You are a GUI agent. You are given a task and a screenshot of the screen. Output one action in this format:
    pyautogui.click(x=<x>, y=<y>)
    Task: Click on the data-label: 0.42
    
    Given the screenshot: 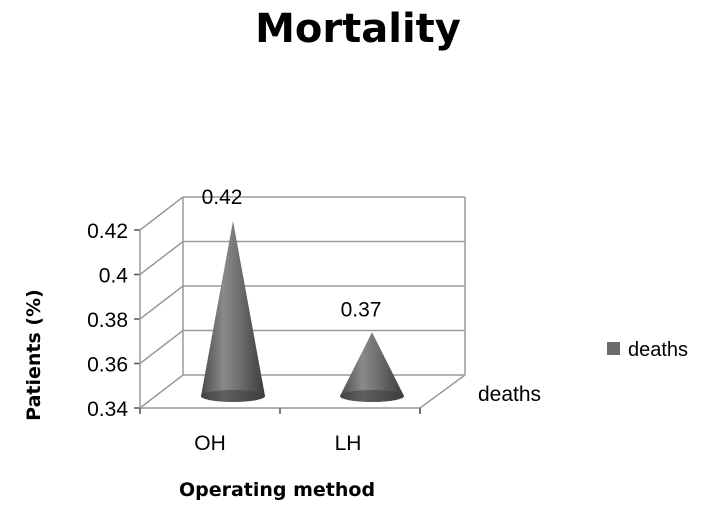 What is the action you would take?
    pyautogui.click(x=222, y=197)
    